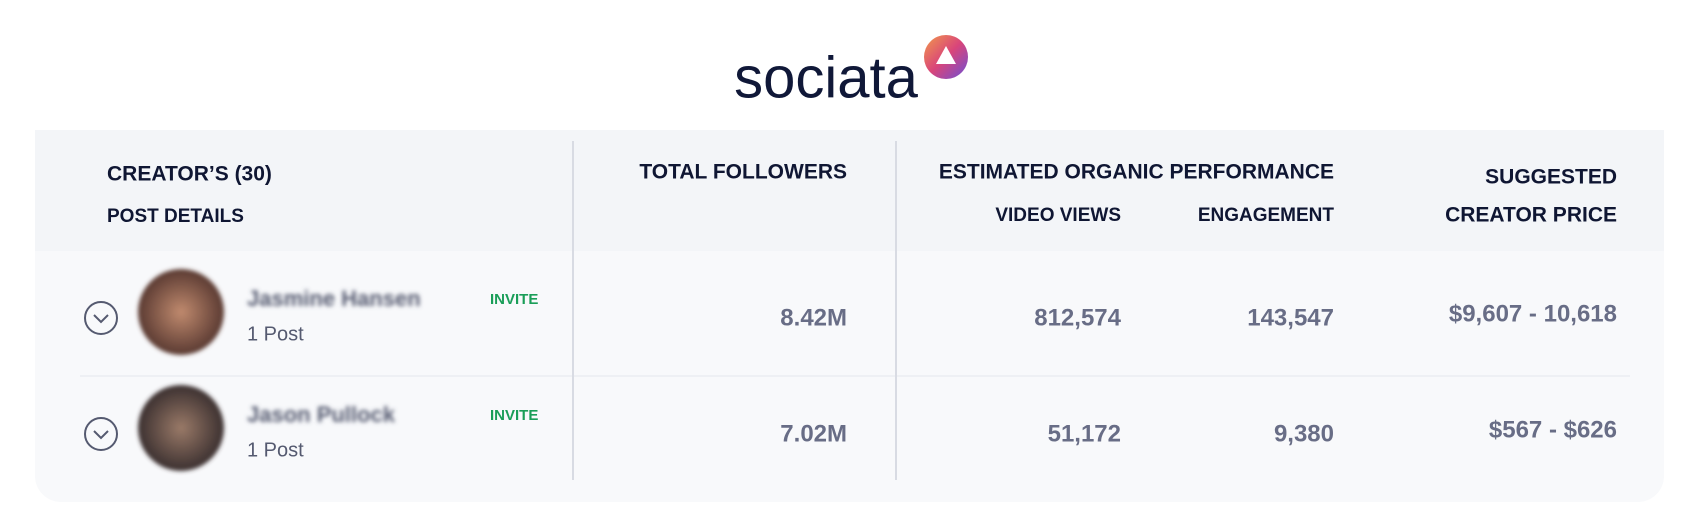  What do you see at coordinates (813, 317) in the screenshot?
I see `followers: 8.42M` at bounding box center [813, 317].